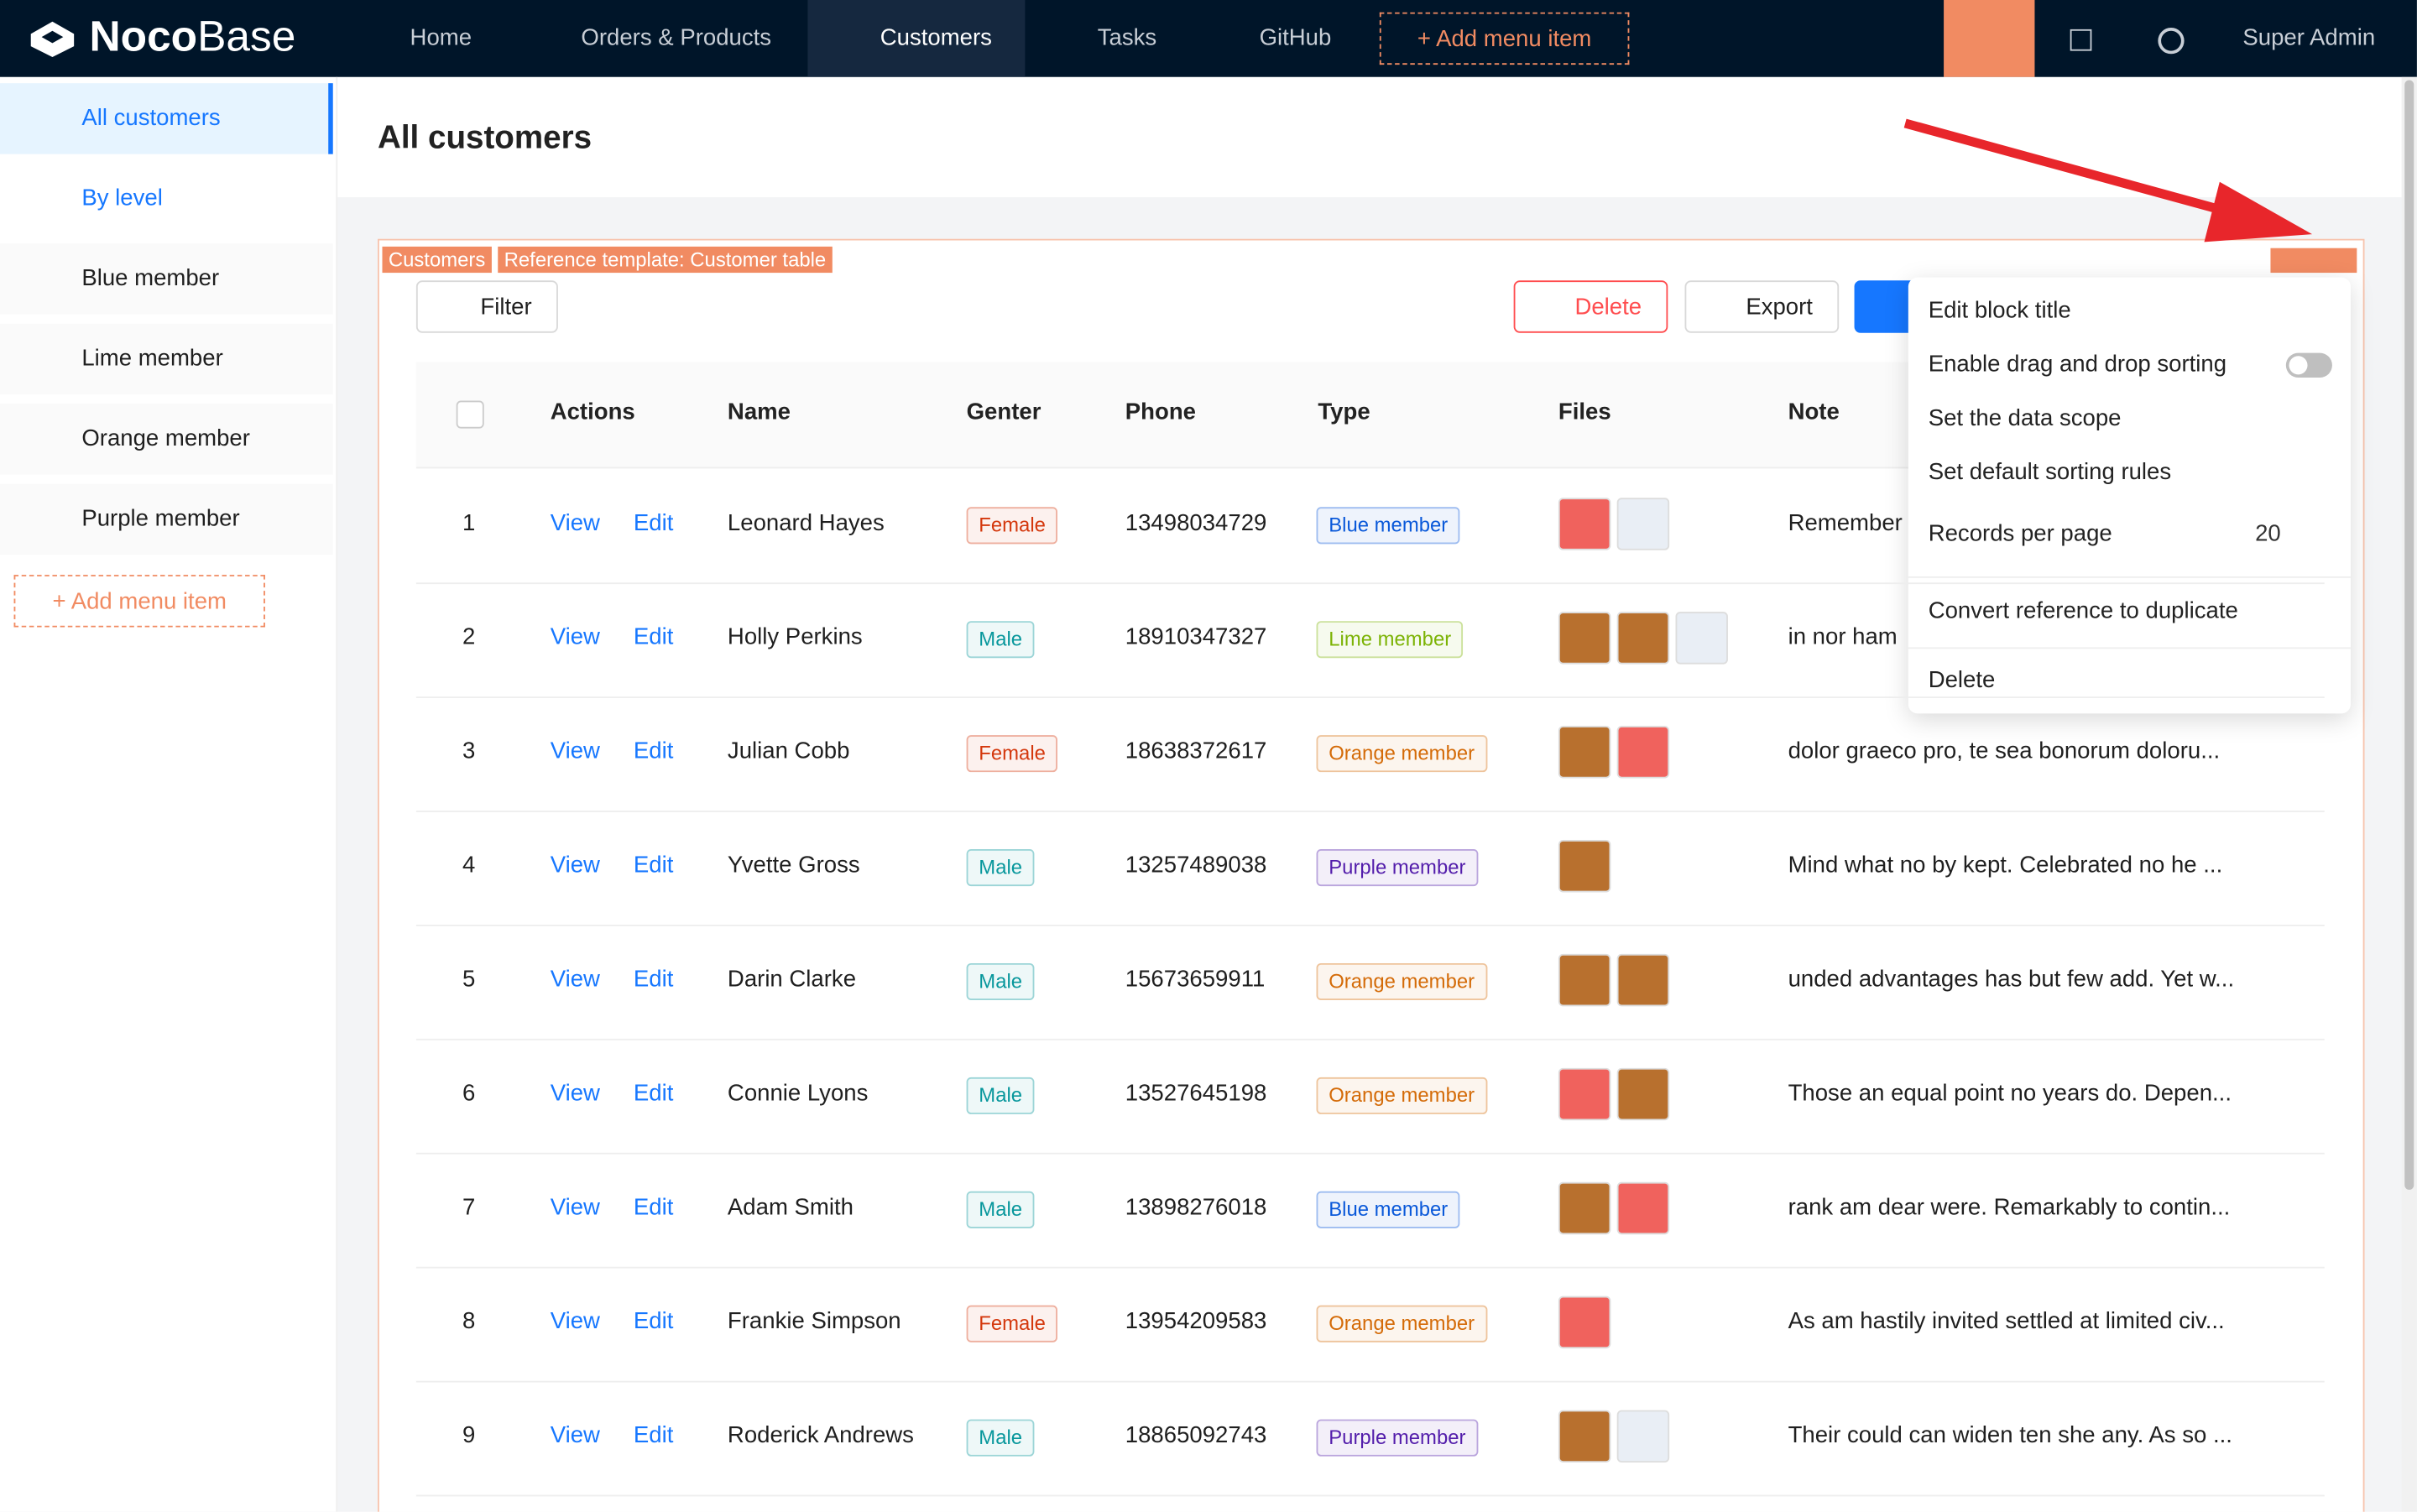 The height and width of the screenshot is (1512, 2417). Describe the element at coordinates (2308, 365) in the screenshot. I see `sort-switch` at that location.